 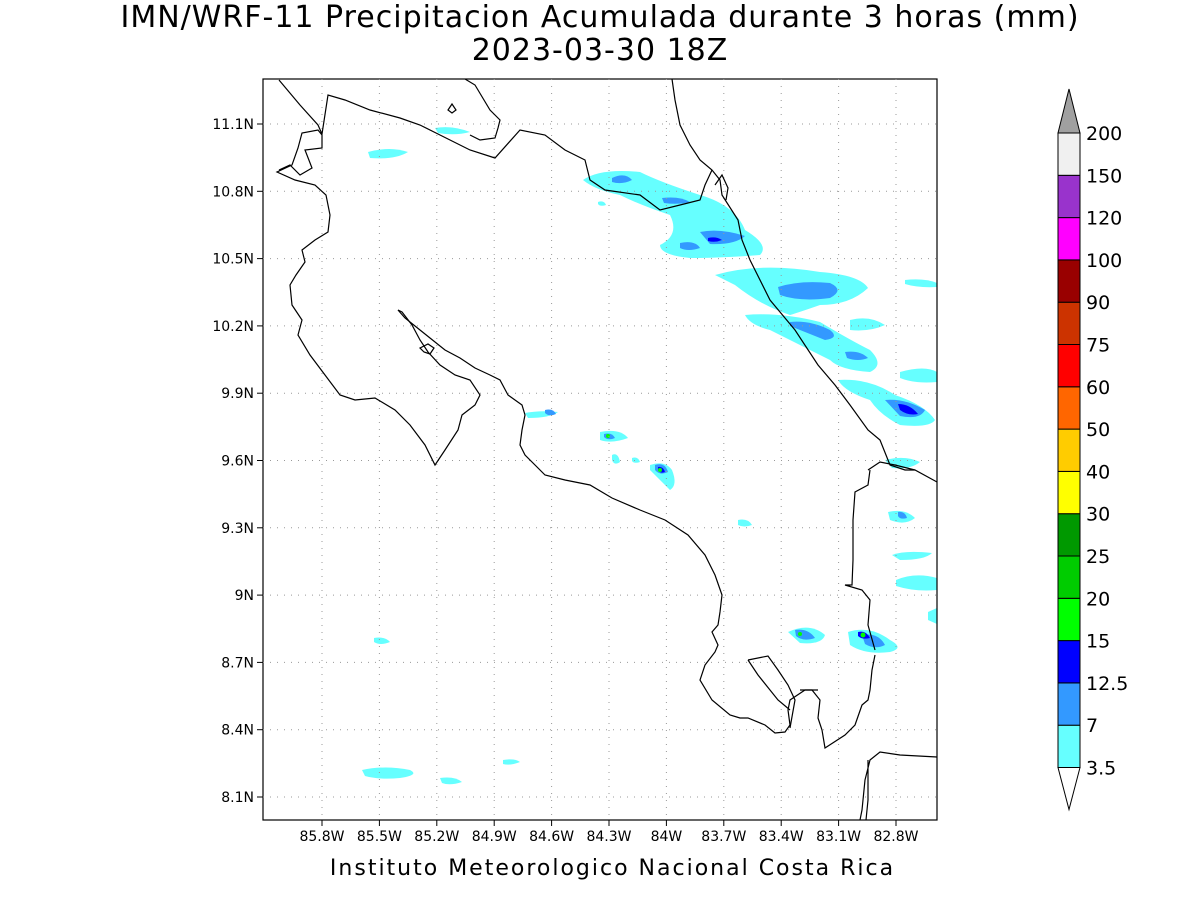 I want to click on precip-15-d, so click(x=800, y=634).